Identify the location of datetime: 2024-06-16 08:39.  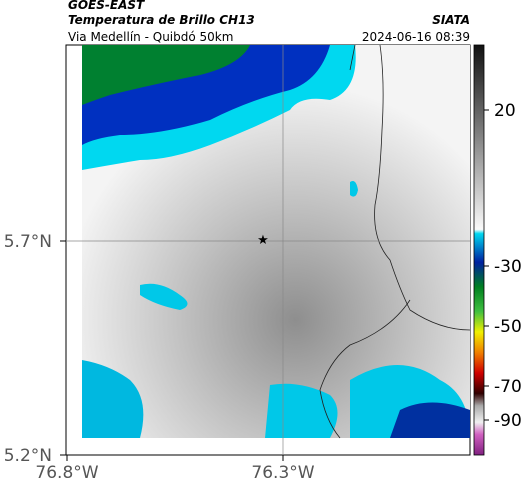
(416, 37).